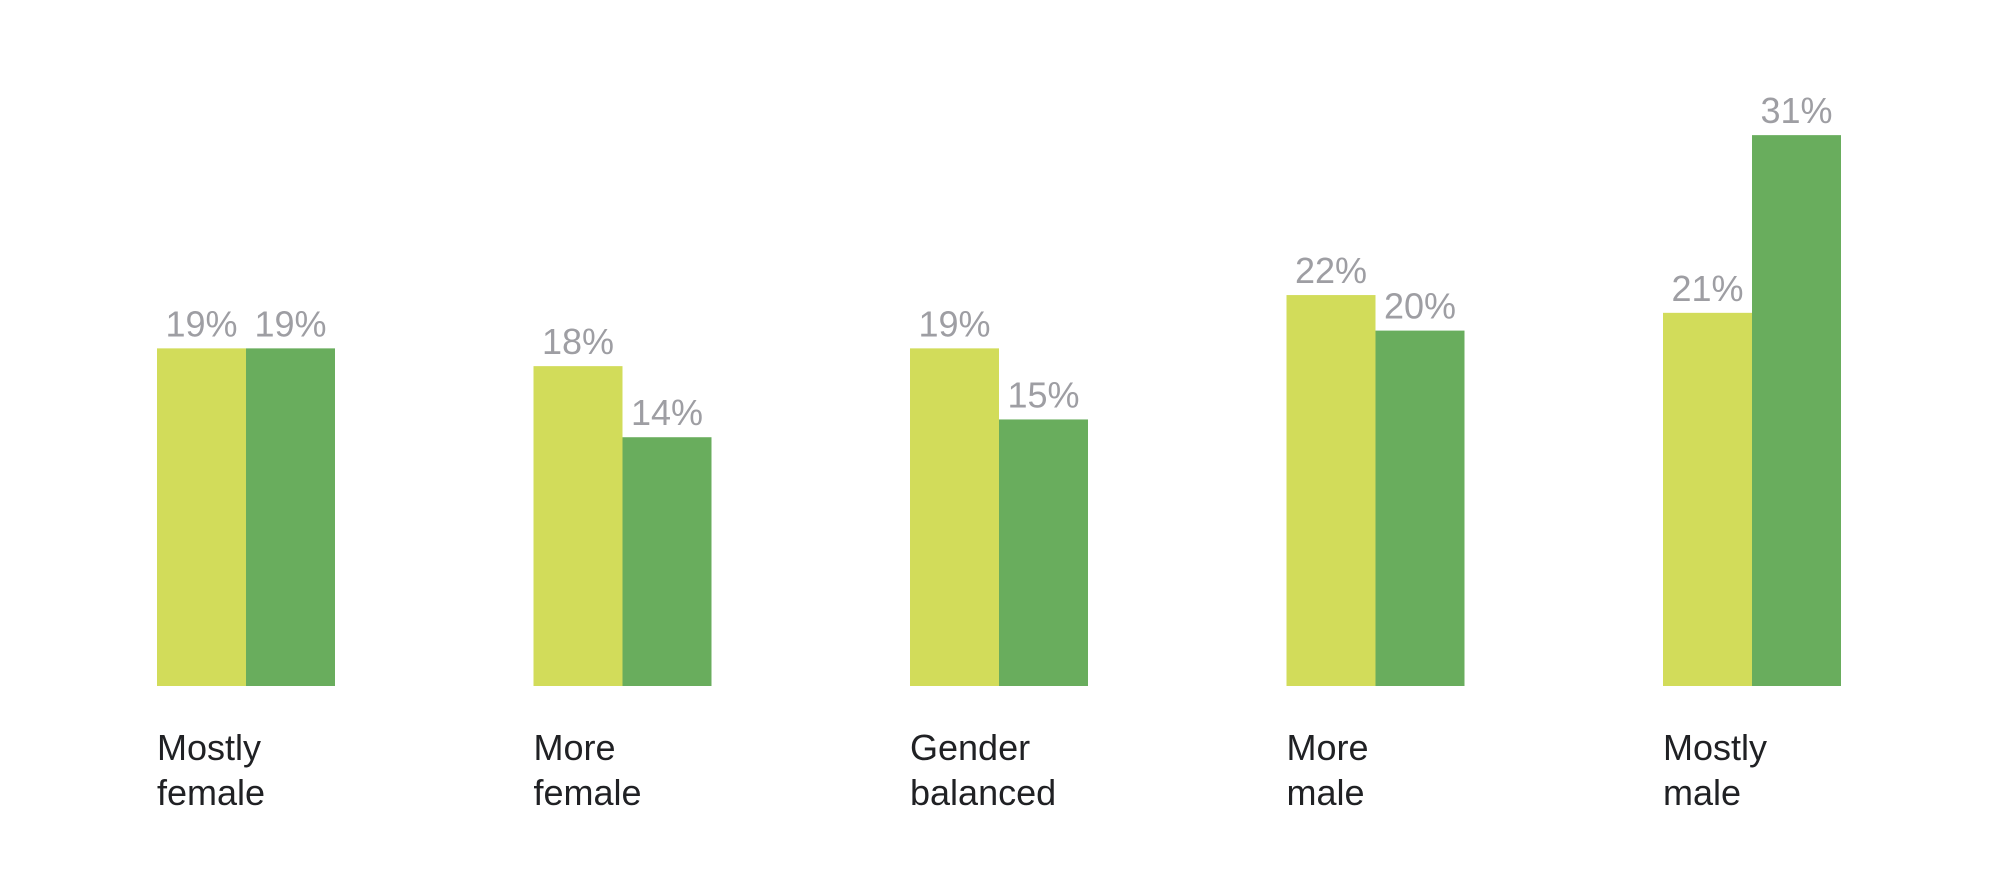 The height and width of the screenshot is (890, 2000). I want to click on category-label-mostly-female-line-1: Mostly, so click(209, 747).